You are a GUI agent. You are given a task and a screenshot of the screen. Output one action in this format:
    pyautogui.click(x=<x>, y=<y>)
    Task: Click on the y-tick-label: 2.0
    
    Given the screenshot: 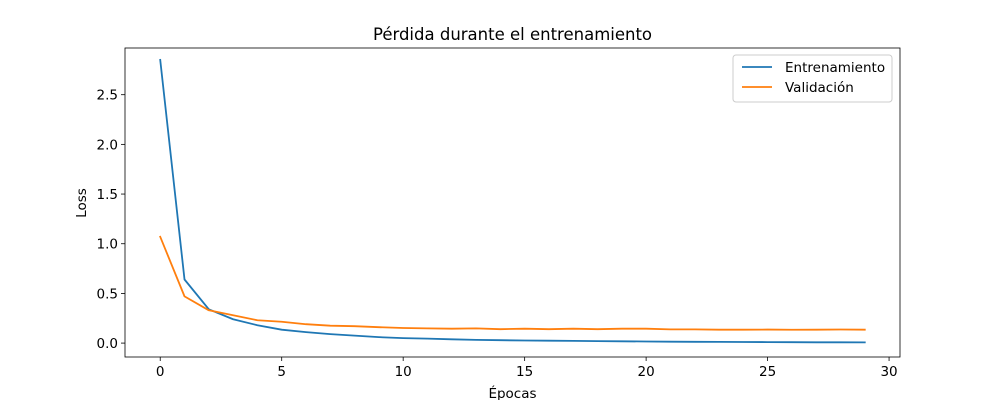 What is the action you would take?
    pyautogui.click(x=107, y=145)
    